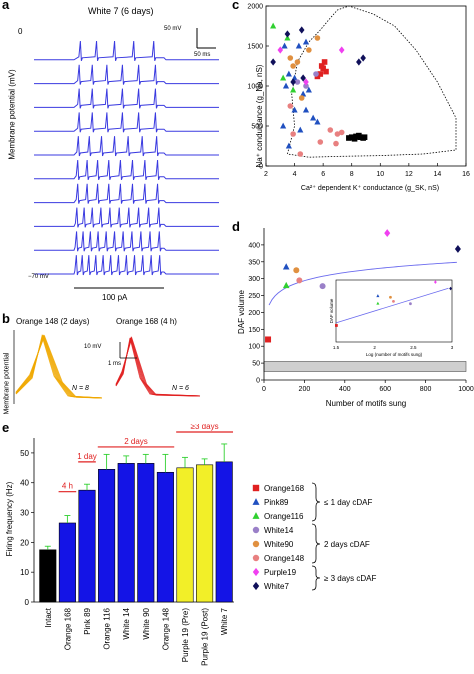  What do you see at coordinates (38, 277) in the screenshot?
I see `panel-a-rest-label: −70 mV` at bounding box center [38, 277].